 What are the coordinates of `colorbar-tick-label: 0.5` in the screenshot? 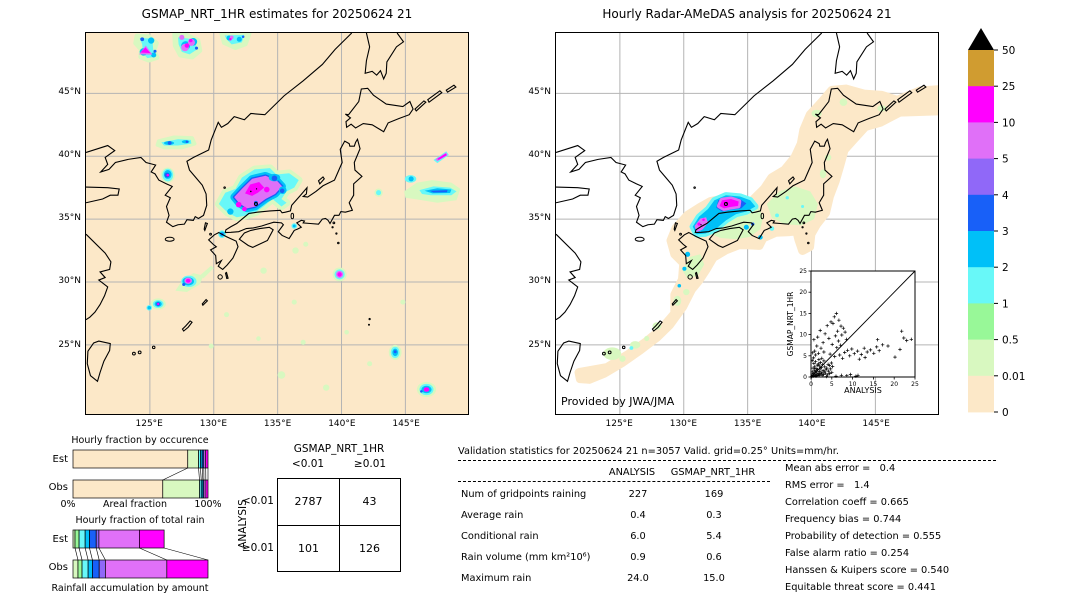 It's located at (1010, 341).